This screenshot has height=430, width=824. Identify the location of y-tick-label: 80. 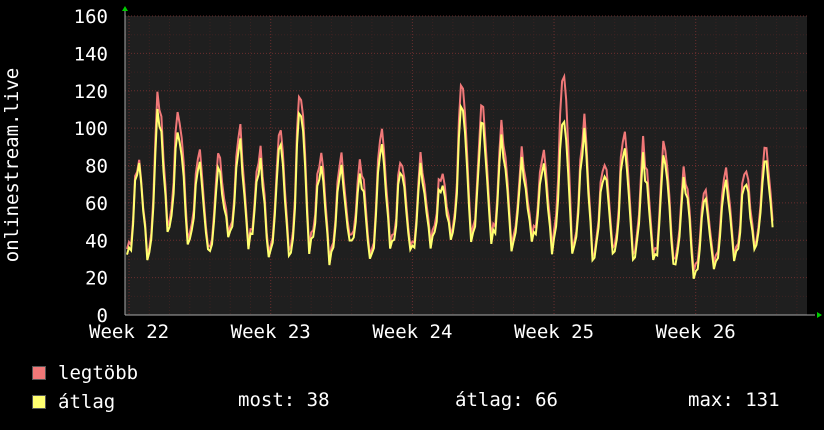
(96, 167).